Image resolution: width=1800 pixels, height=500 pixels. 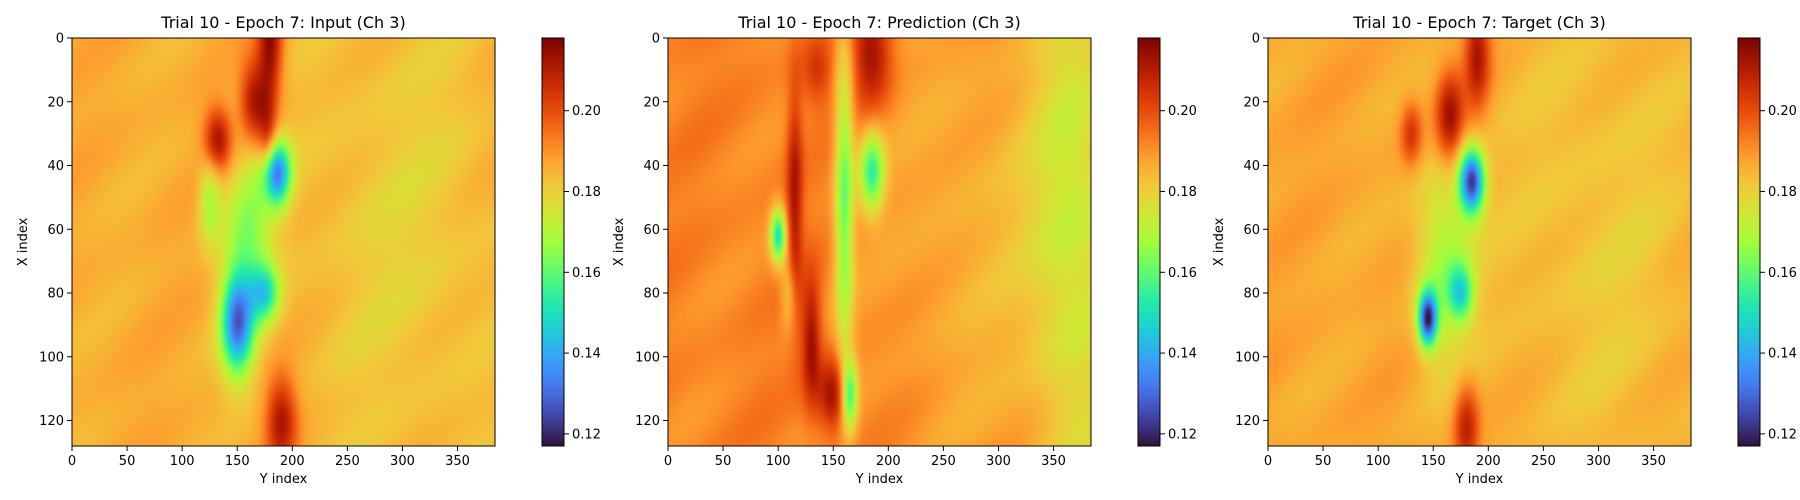 I want to click on chart-title: Trial 10 - Epoch 7: Target (Ch 3), so click(x=1478, y=22).